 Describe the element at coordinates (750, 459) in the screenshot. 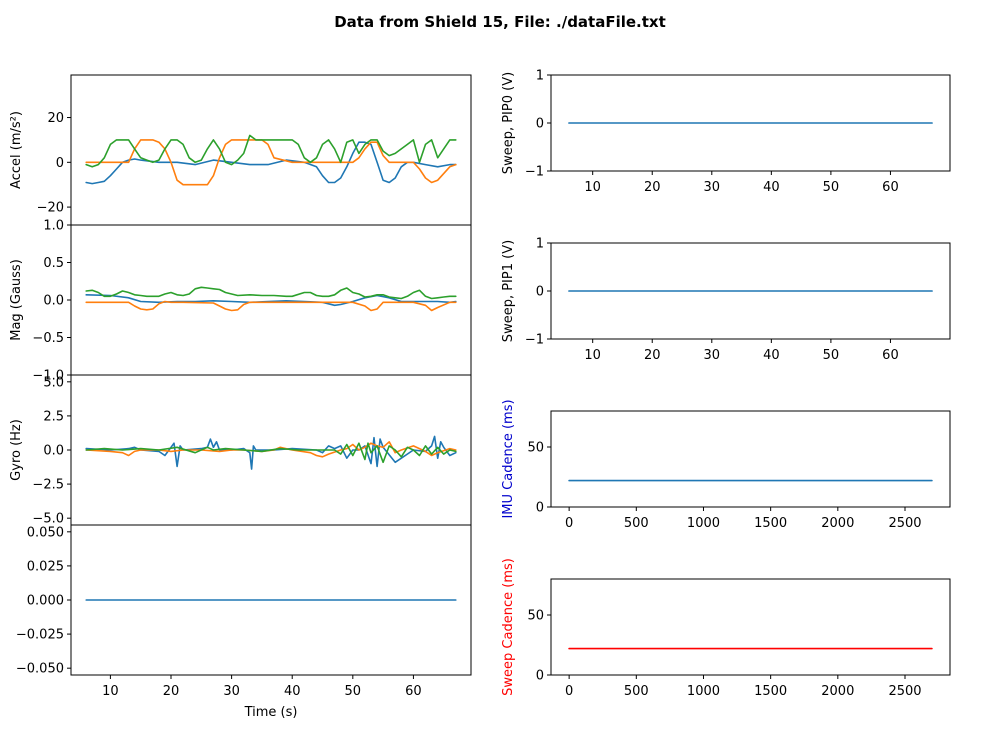

I see `axes-frame-imu_cadence` at that location.